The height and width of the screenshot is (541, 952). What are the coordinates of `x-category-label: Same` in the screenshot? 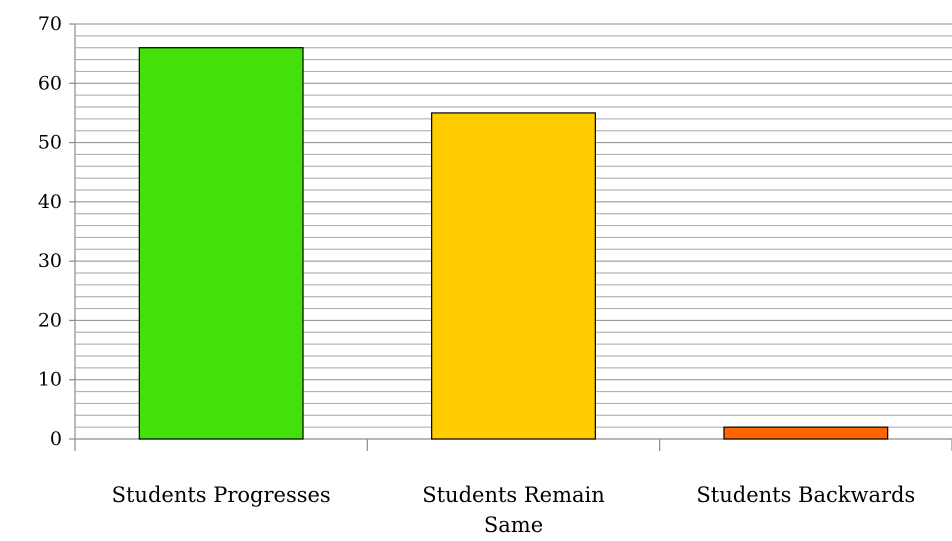 It's located at (513, 525).